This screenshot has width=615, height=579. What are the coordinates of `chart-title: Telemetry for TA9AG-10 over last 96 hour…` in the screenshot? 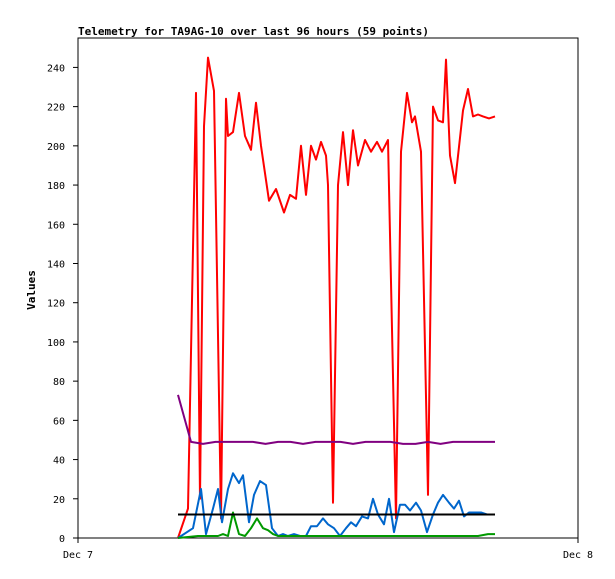 It's located at (253, 31).